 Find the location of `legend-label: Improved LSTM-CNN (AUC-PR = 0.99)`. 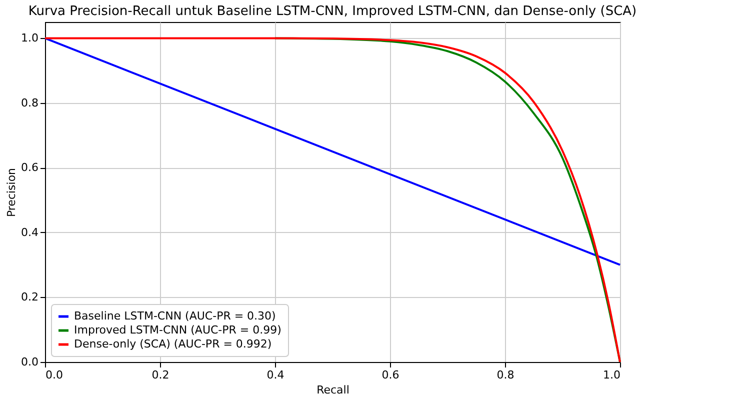

legend-label: Improved LSTM-CNN (AUC-PR = 0.99) is located at coordinates (178, 330).